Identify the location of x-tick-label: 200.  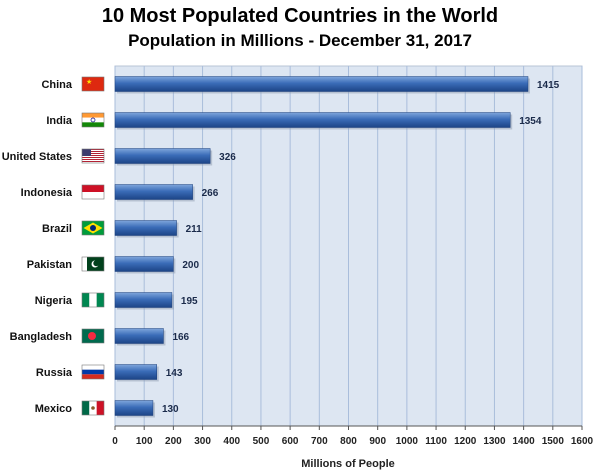
(173, 441).